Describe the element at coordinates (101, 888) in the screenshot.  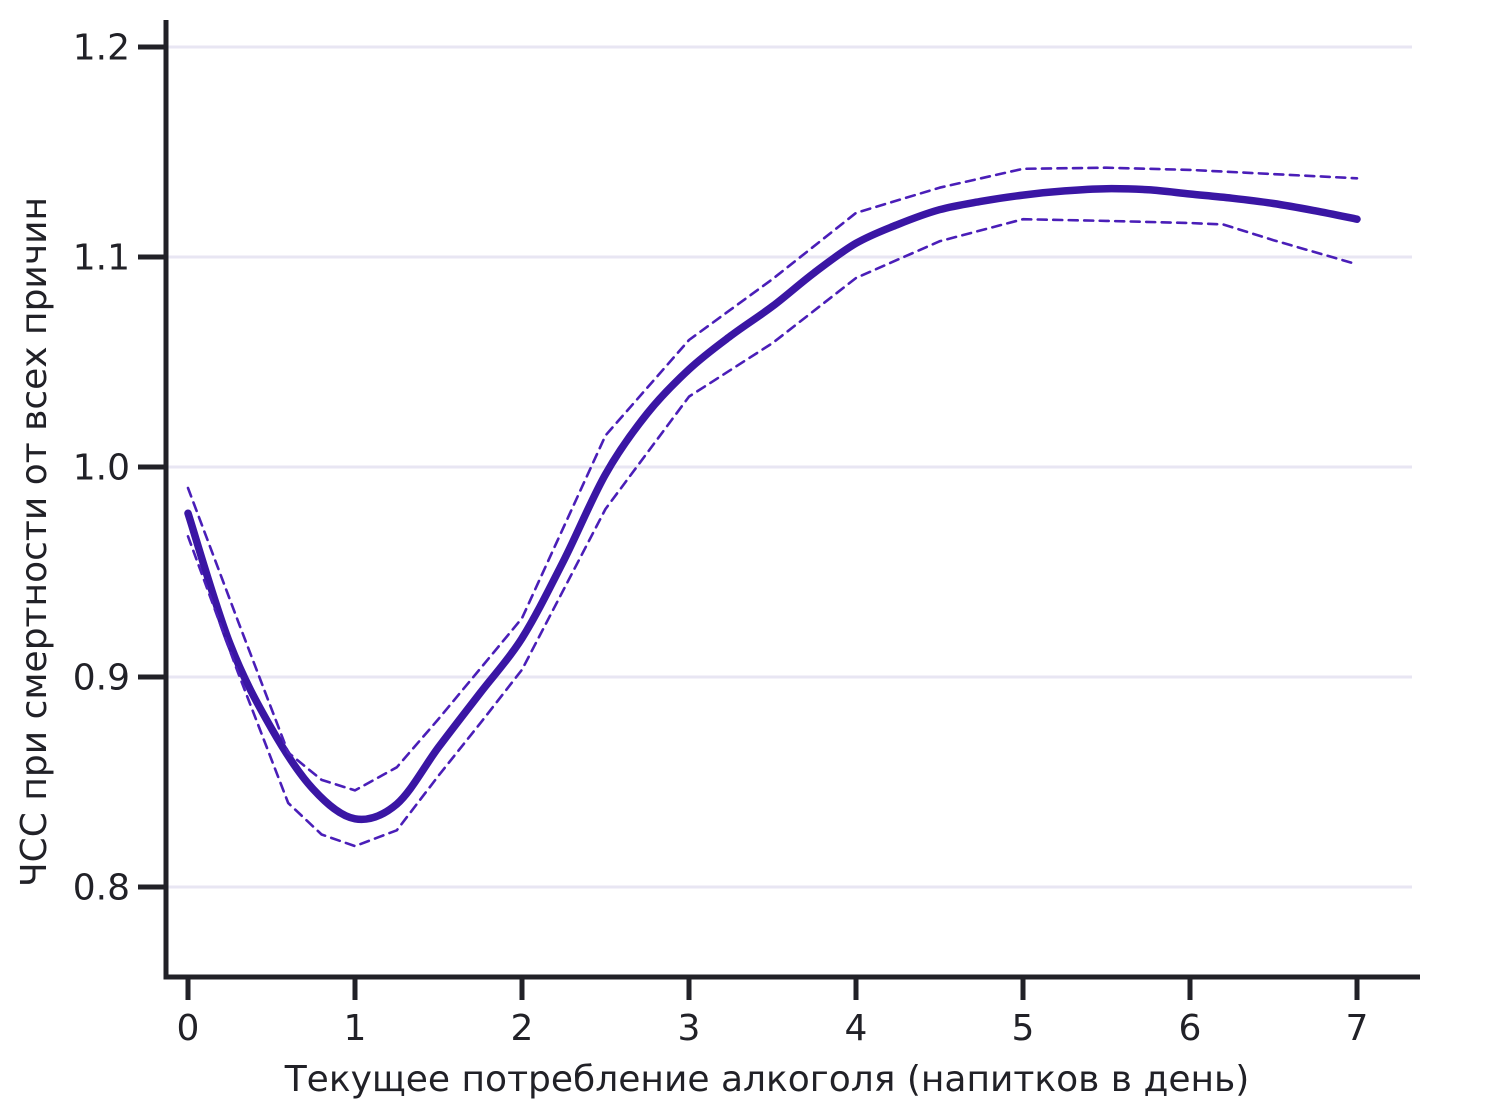
I see `y-tick-label: 0.8` at that location.